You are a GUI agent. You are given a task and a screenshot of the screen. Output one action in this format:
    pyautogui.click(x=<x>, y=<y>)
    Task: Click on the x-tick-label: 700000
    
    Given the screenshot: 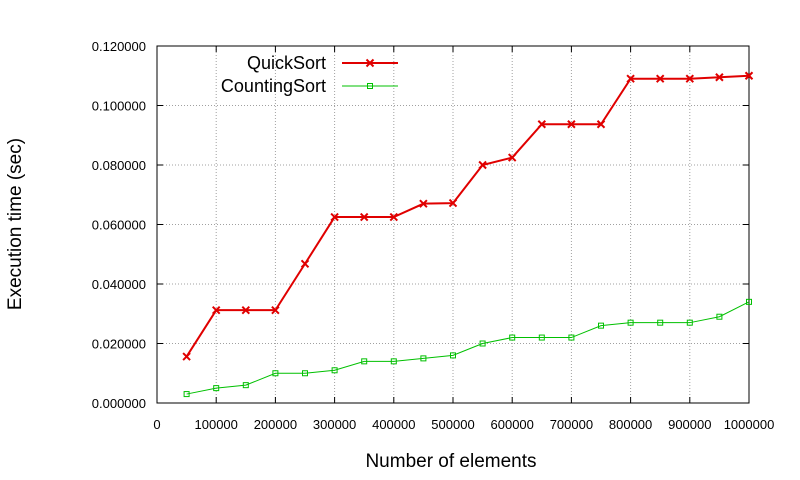 What is the action you would take?
    pyautogui.click(x=571, y=424)
    